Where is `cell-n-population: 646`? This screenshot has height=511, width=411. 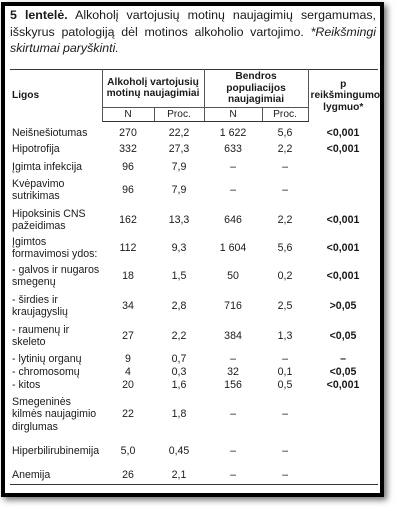 cell-n-population: 646 is located at coordinates (233, 220).